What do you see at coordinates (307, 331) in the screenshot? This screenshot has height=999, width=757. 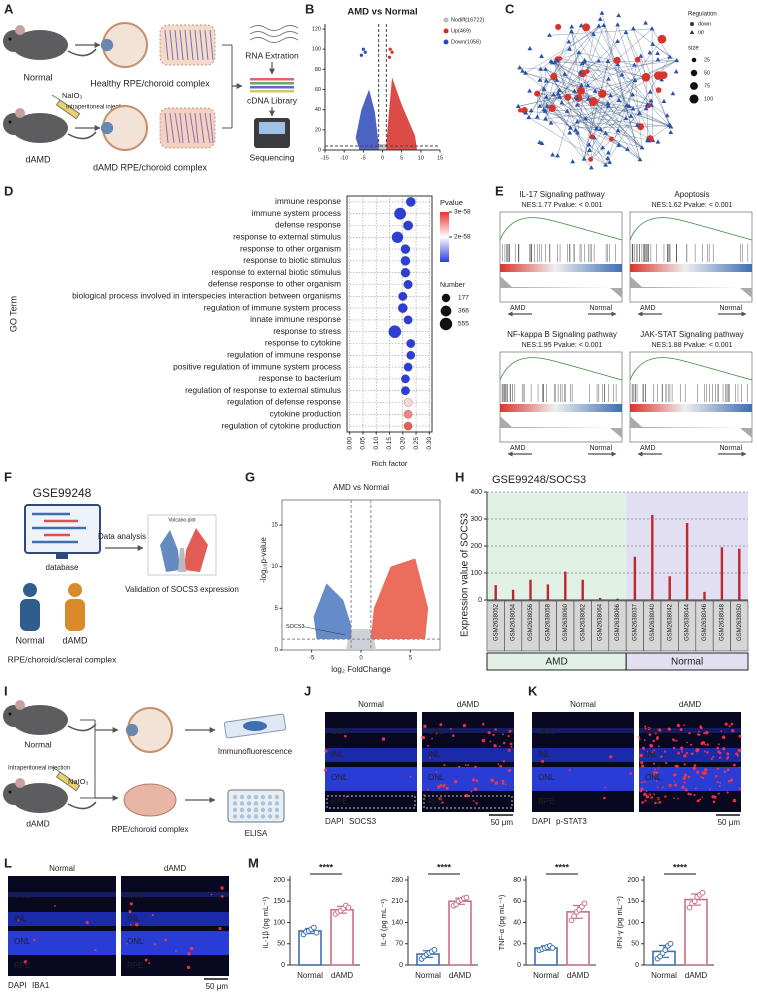 I see `y-tick-label: response to stress` at bounding box center [307, 331].